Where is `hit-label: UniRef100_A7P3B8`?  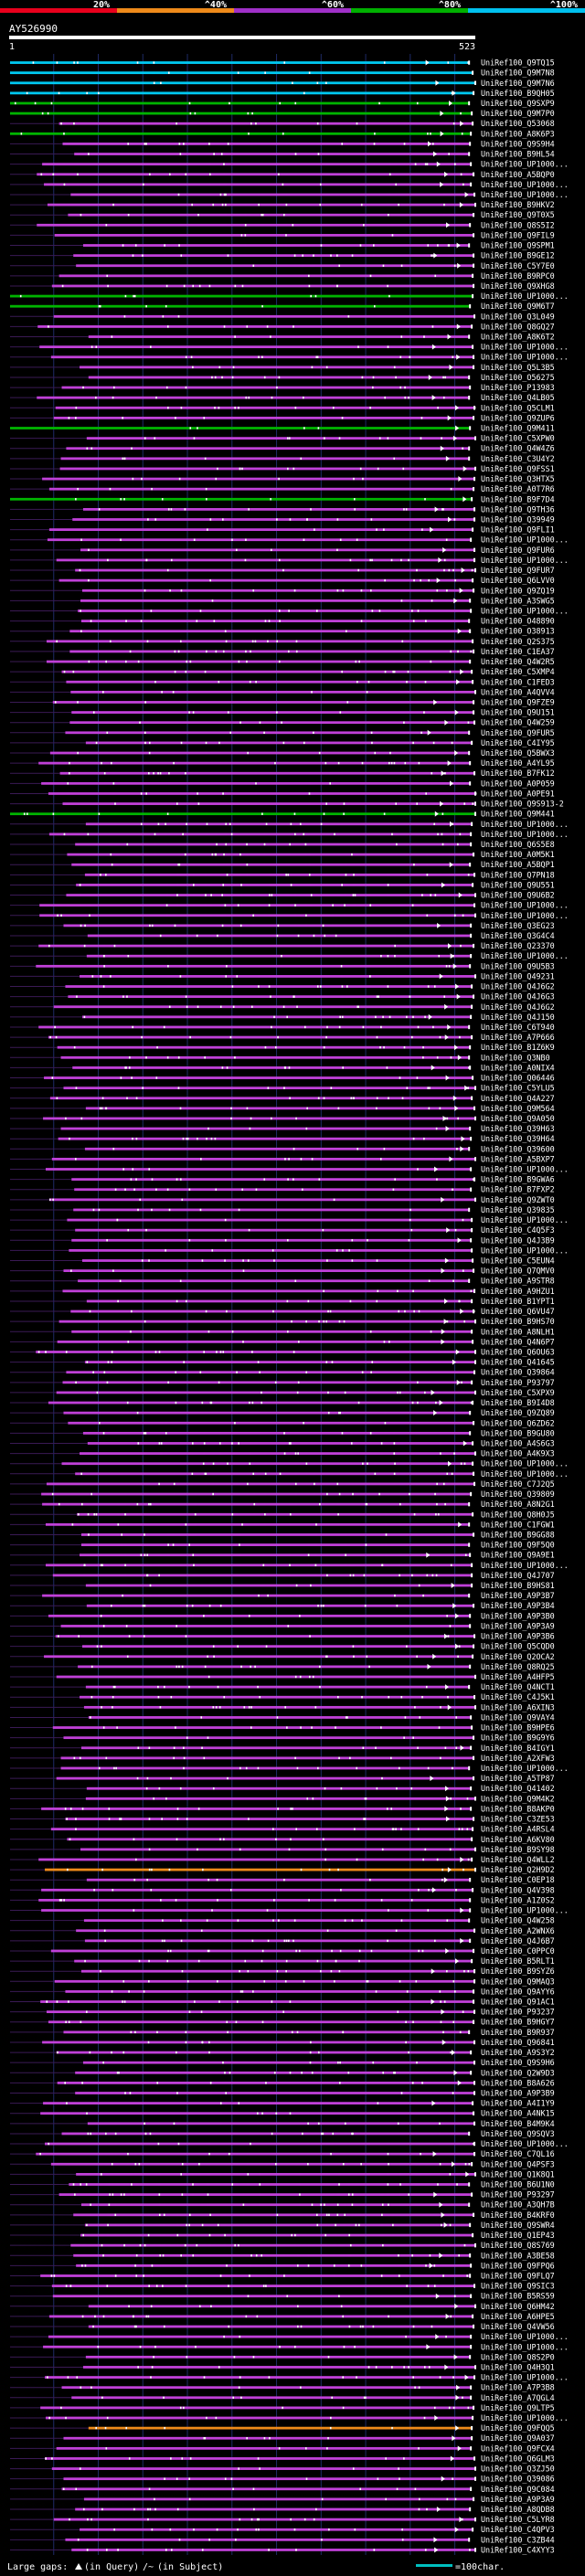
hit-label: UniRef100_A7P3B8 is located at coordinates (518, 2387).